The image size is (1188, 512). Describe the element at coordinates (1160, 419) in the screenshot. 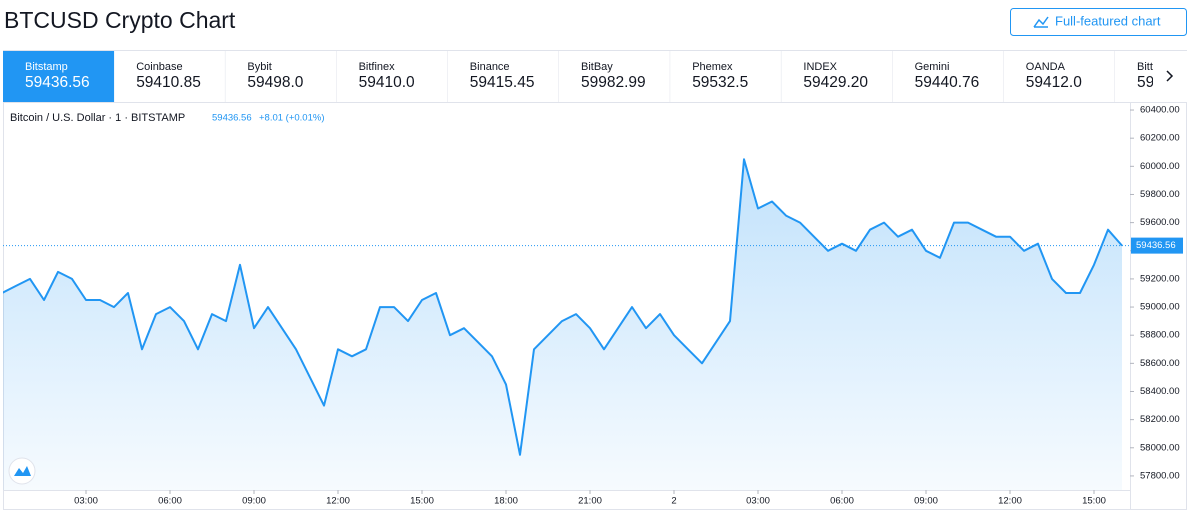

I see `y-tick-label: 58200.00` at that location.